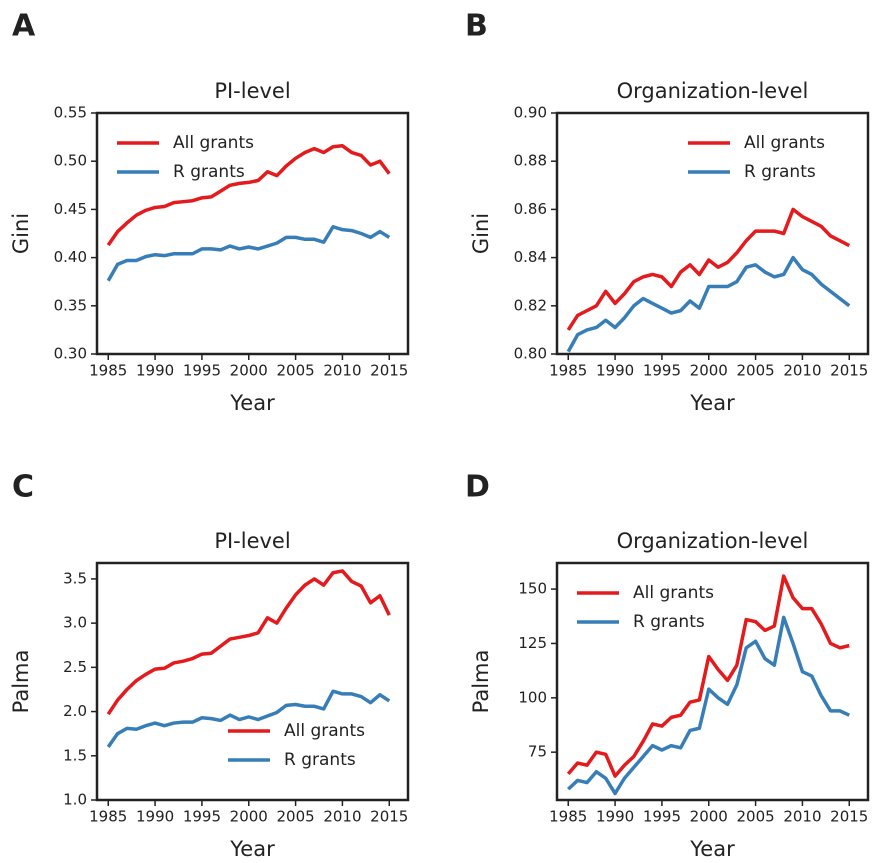  What do you see at coordinates (70, 305) in the screenshot?
I see `y-tick-label: 0.35` at bounding box center [70, 305].